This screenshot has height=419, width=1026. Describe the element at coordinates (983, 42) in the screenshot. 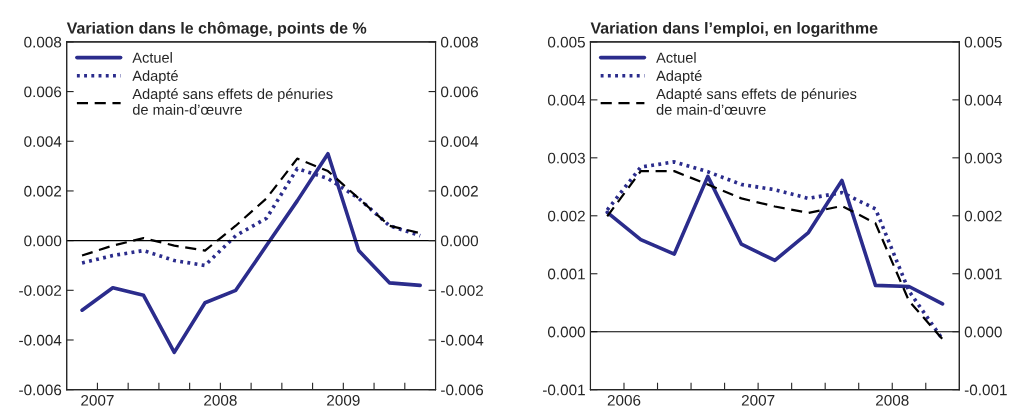

I see `y2-tick-label: 0.005` at that location.